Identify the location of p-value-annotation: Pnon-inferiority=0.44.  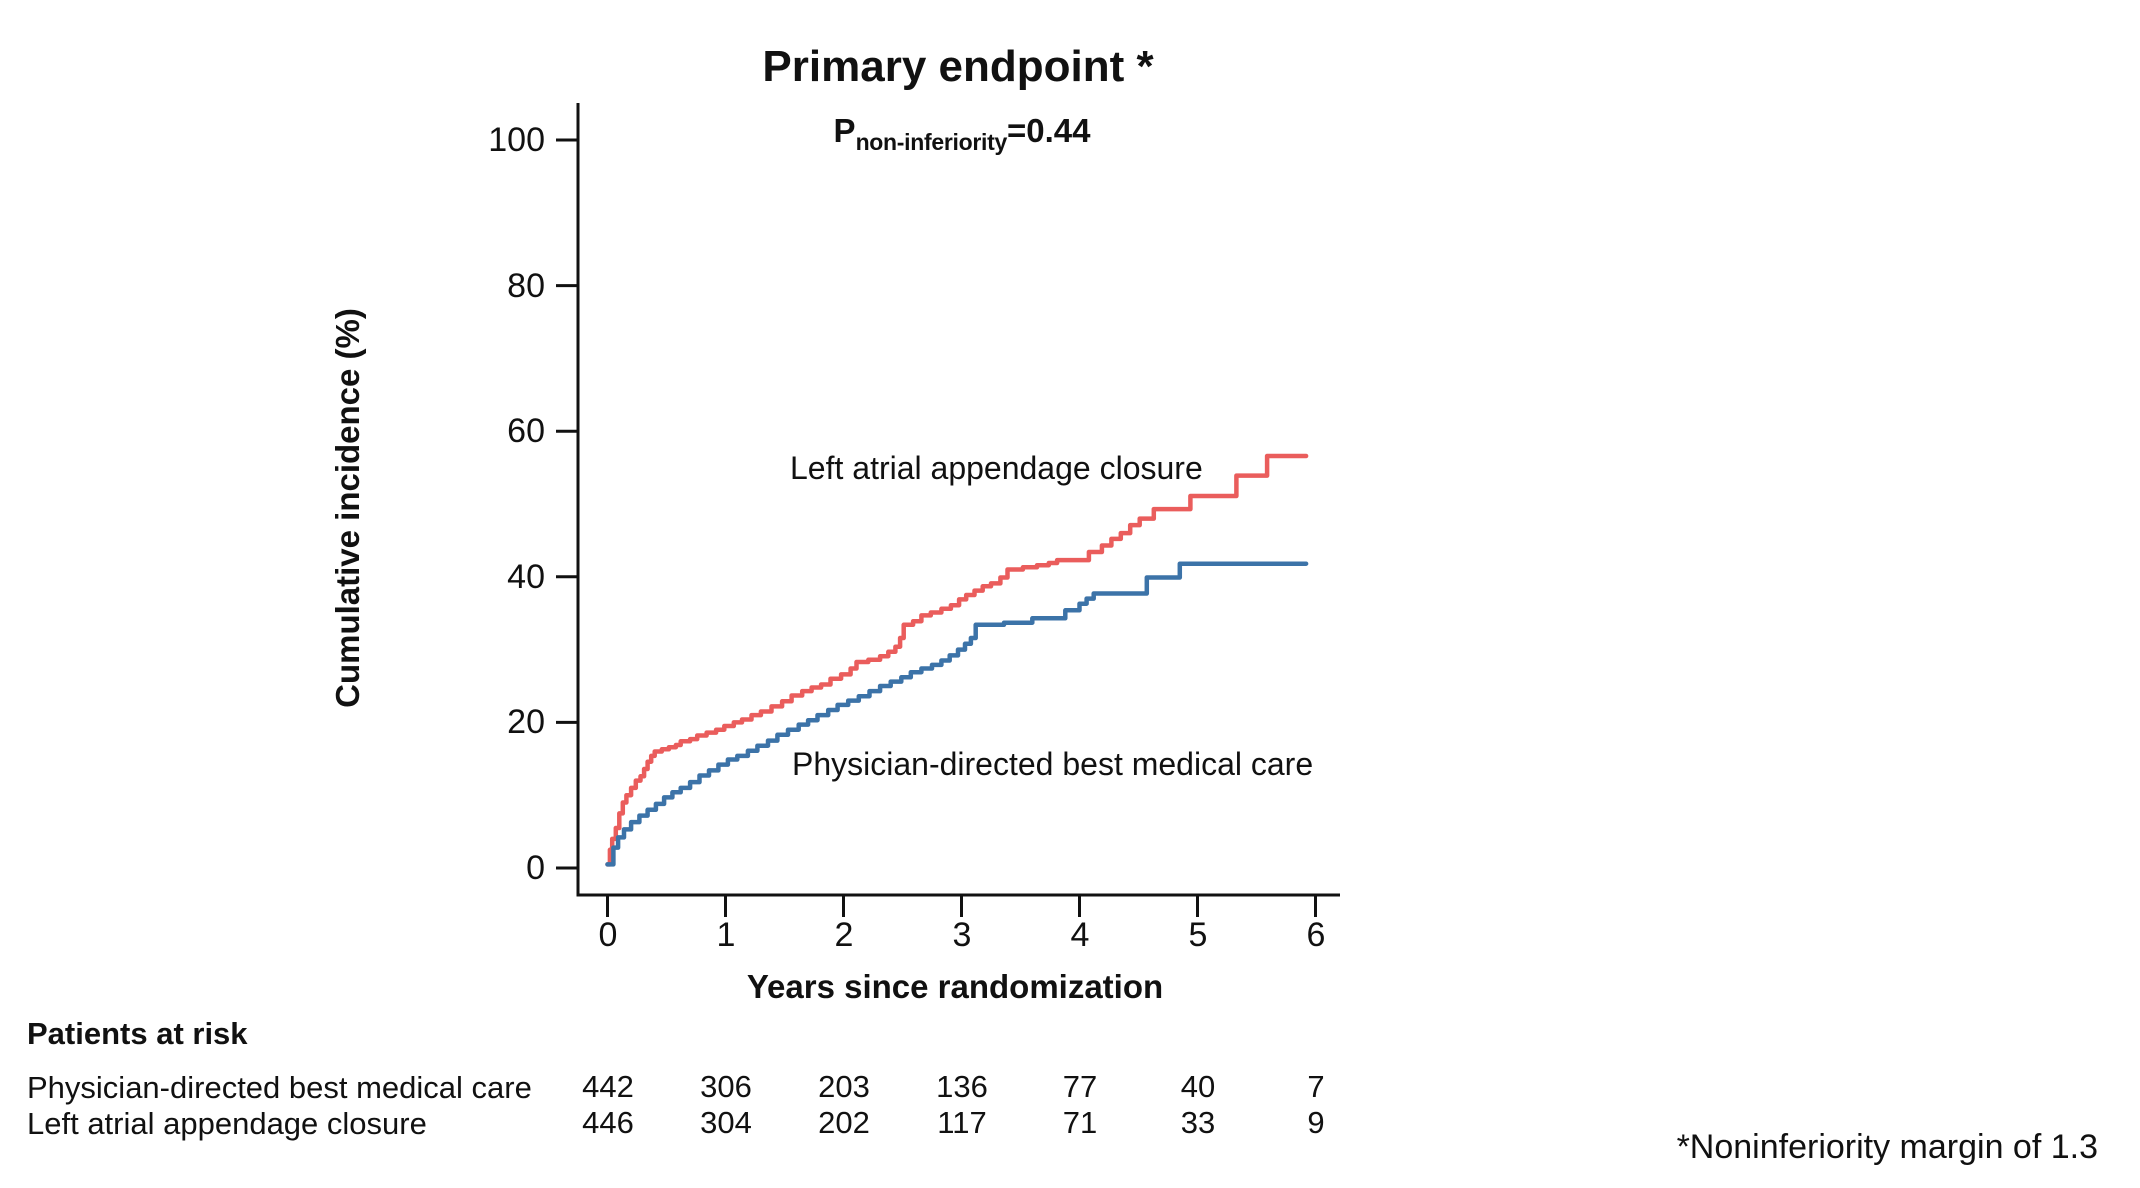
(962, 134).